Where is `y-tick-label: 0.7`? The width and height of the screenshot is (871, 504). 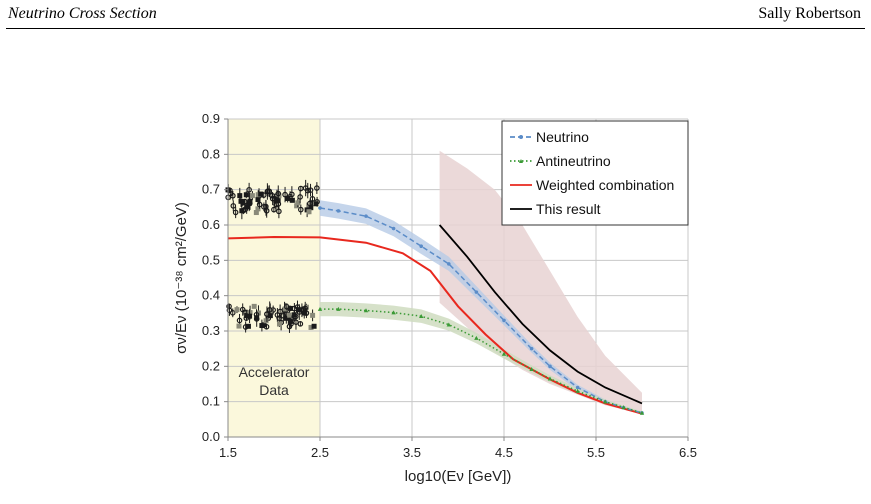
y-tick-label: 0.7 is located at coordinates (211, 189).